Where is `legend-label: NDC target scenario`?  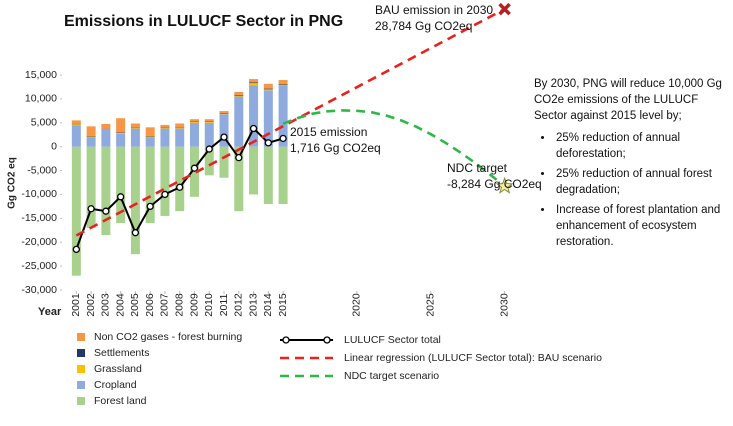
legend-label: NDC target scenario is located at coordinates (391, 376).